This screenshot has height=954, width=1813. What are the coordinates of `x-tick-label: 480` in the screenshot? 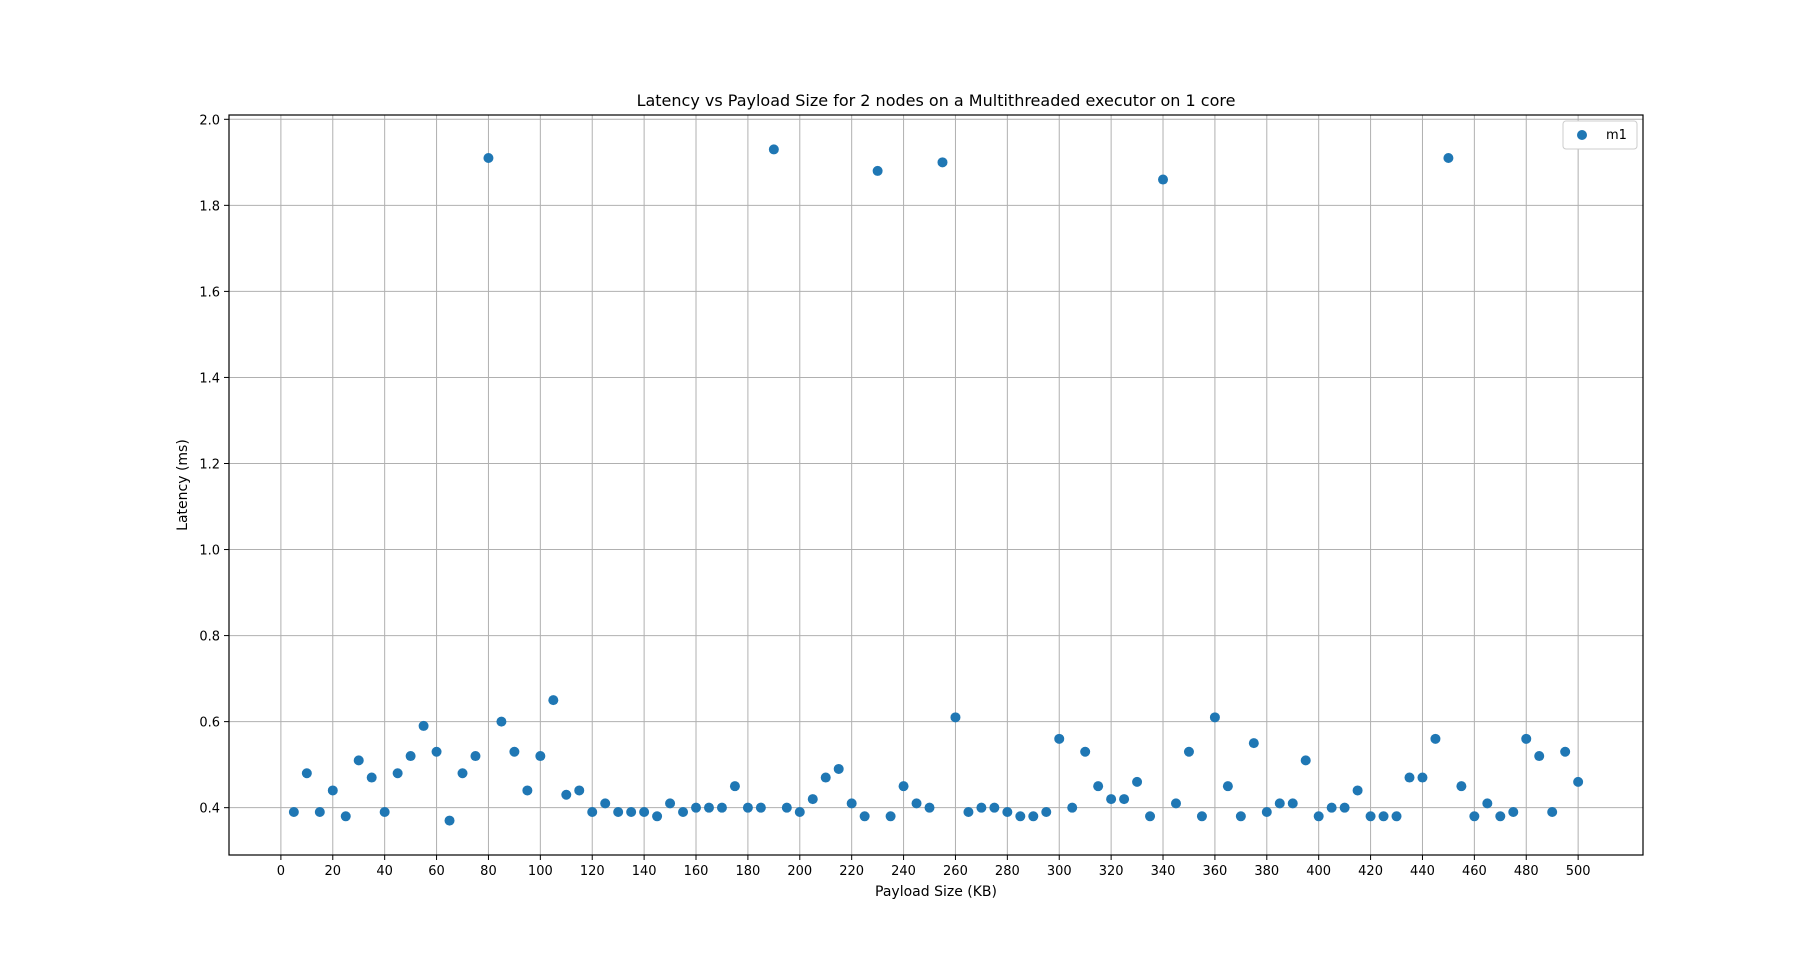 It's located at (1526, 871).